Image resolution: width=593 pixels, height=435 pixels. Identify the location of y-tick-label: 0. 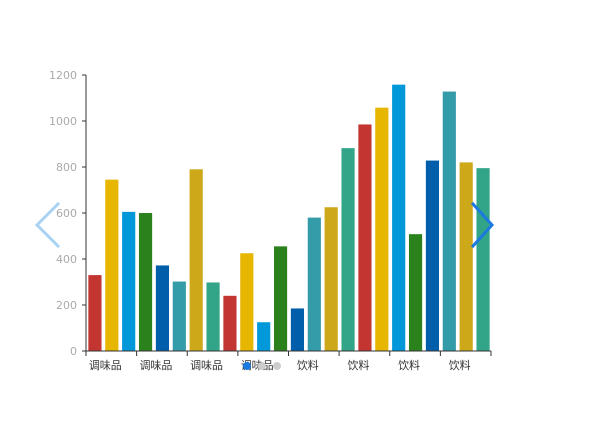
(73, 351).